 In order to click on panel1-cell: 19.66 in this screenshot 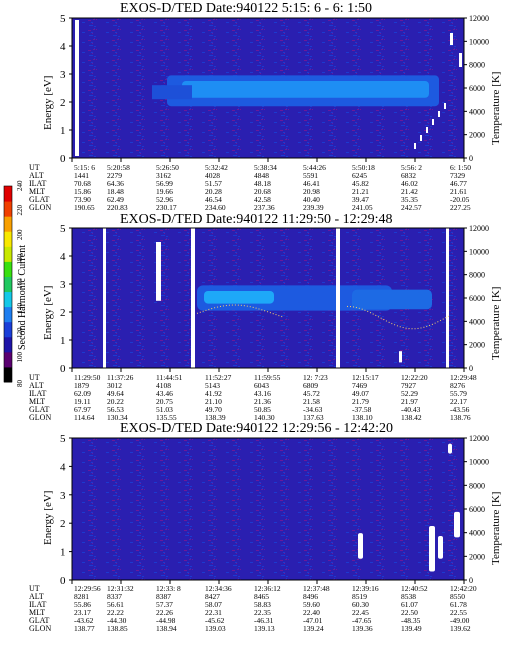, I will do `click(164, 191)`.